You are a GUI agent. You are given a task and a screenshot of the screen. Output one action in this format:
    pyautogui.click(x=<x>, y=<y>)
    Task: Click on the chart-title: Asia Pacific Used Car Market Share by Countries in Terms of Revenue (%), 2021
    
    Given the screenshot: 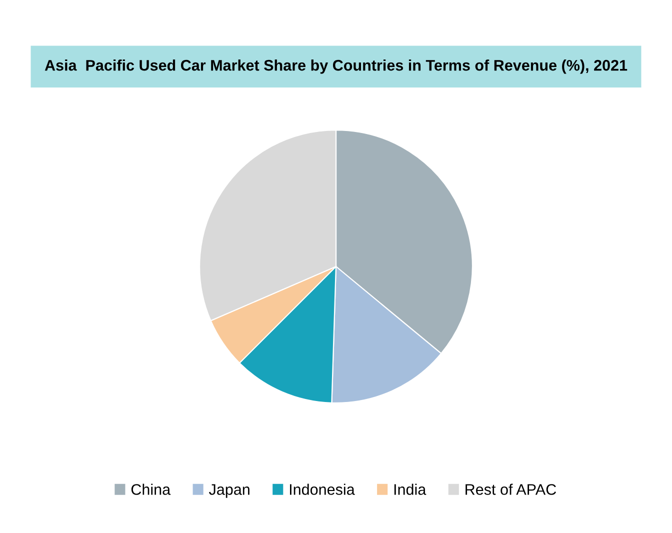 What is the action you would take?
    pyautogui.click(x=336, y=67)
    